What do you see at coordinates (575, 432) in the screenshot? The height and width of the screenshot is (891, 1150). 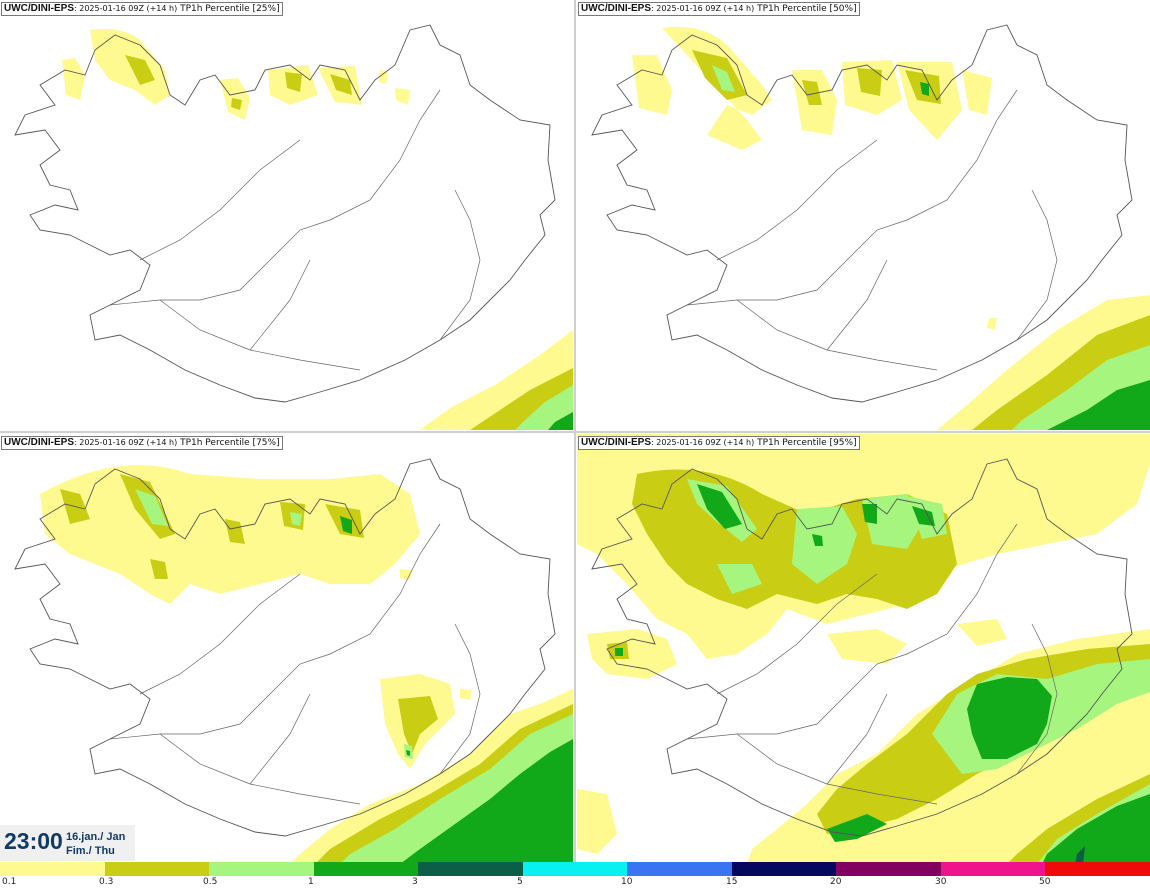 I see `panel-divider-horizontal` at bounding box center [575, 432].